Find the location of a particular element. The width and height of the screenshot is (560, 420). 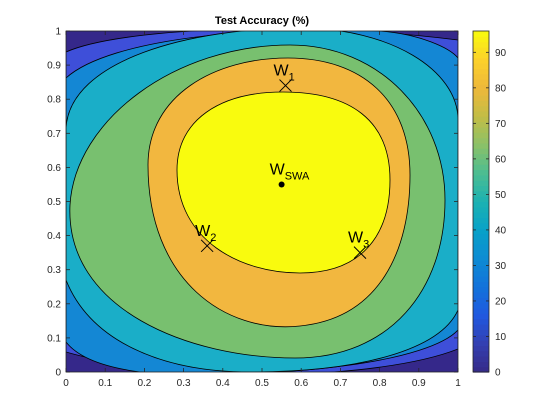

y-tick-label: 0.7 is located at coordinates (54, 134).